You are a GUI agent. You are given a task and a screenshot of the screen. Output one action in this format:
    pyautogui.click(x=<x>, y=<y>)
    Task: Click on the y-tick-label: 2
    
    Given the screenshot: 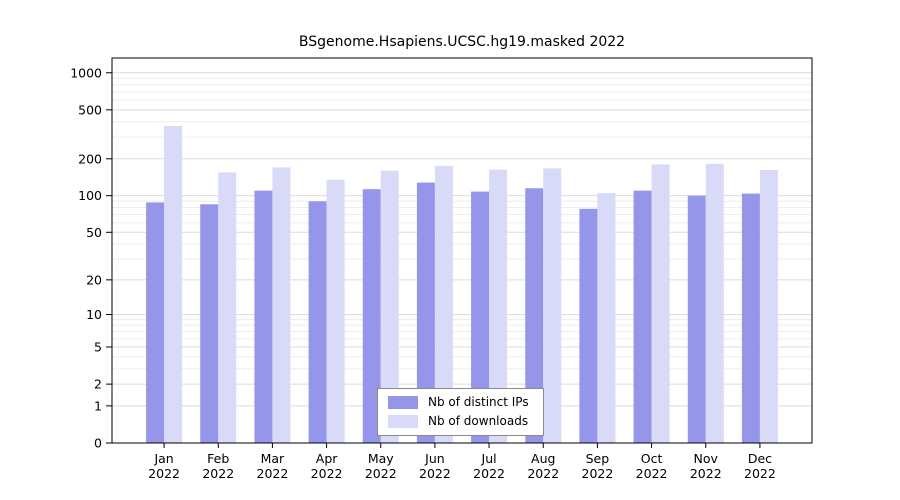 What is the action you would take?
    pyautogui.click(x=98, y=384)
    